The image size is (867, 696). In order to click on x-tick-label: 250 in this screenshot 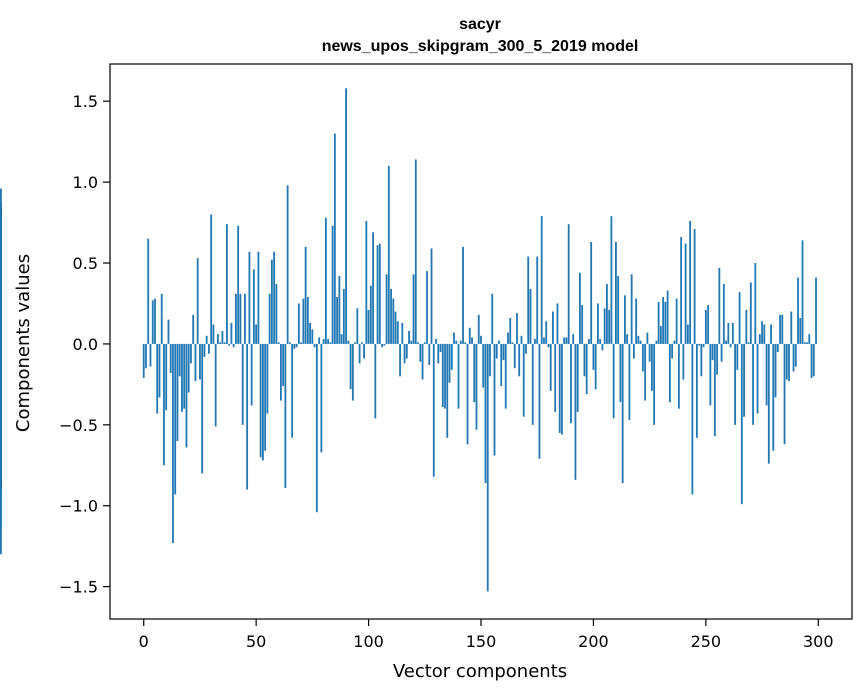, I will do `click(706, 641)`.